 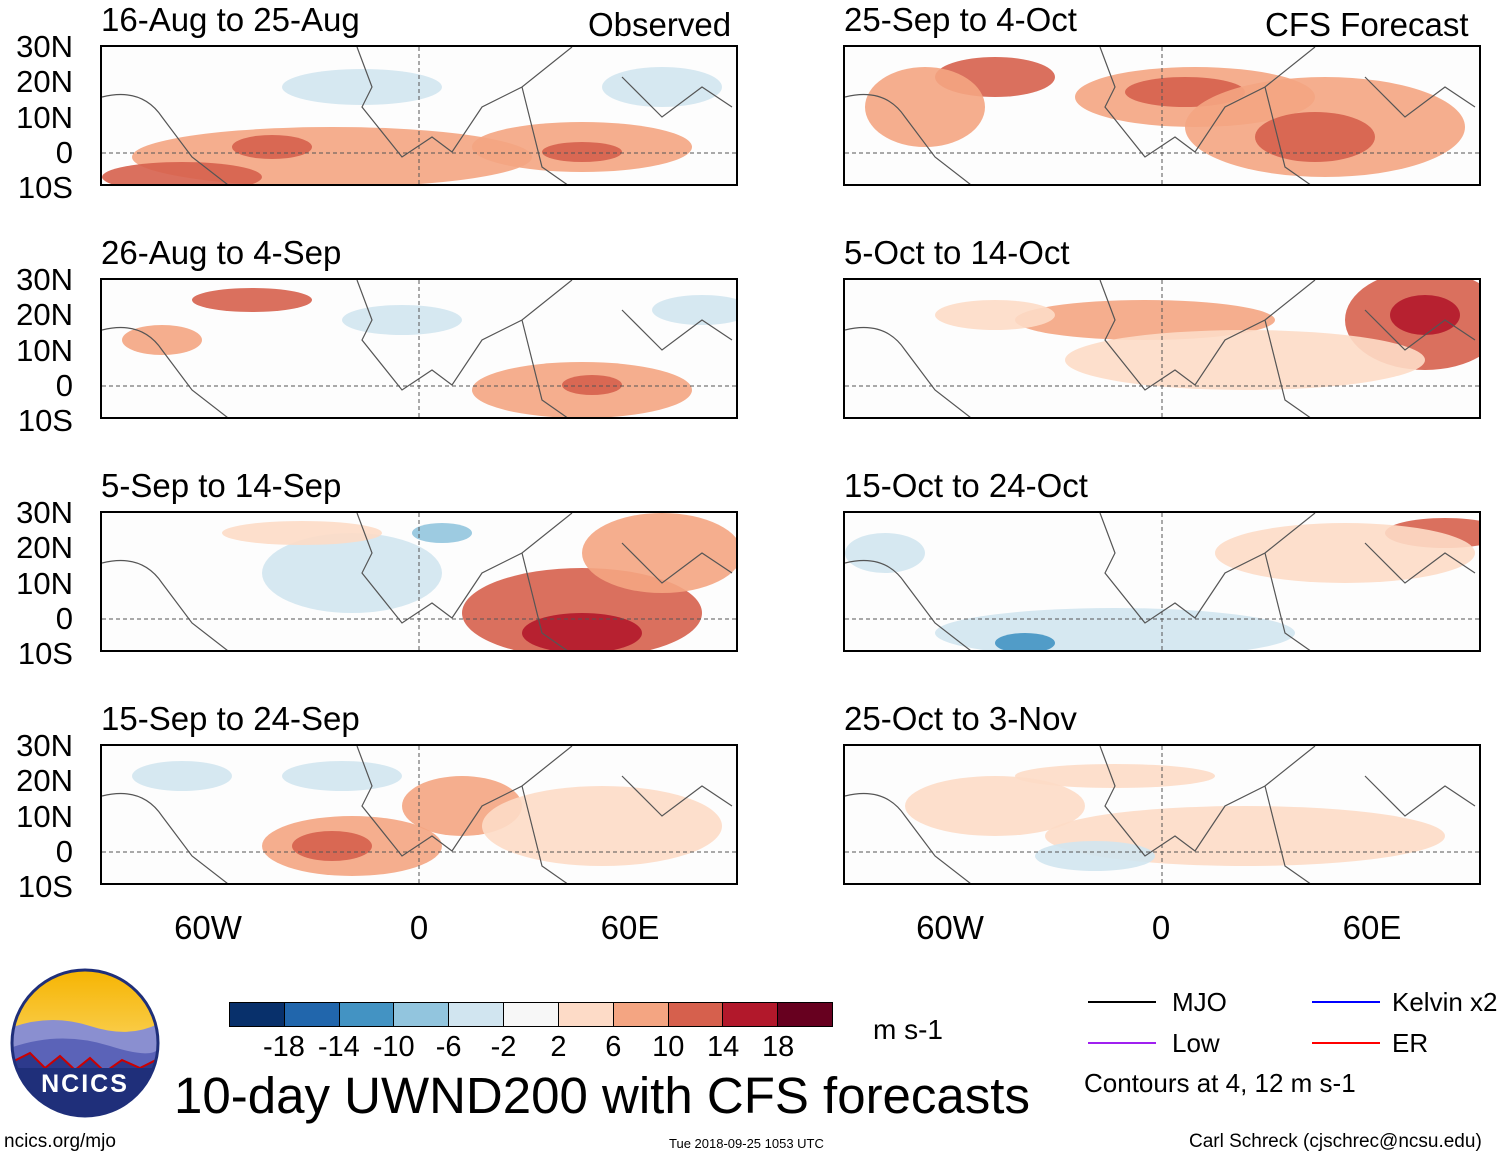 What do you see at coordinates (283, 1047) in the screenshot?
I see `colorbar-tick-label: -18` at bounding box center [283, 1047].